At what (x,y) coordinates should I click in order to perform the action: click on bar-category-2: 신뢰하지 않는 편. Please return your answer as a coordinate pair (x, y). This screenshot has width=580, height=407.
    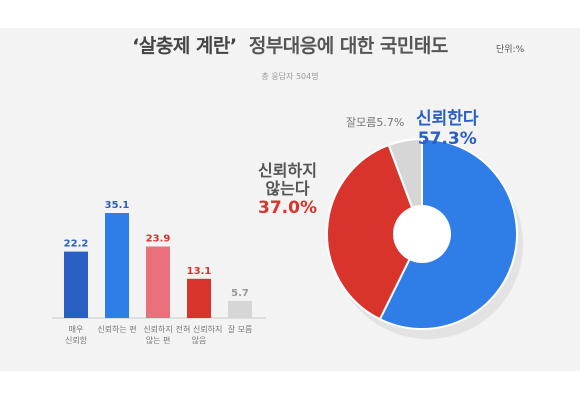
    Looking at the image, I should click on (157, 334).